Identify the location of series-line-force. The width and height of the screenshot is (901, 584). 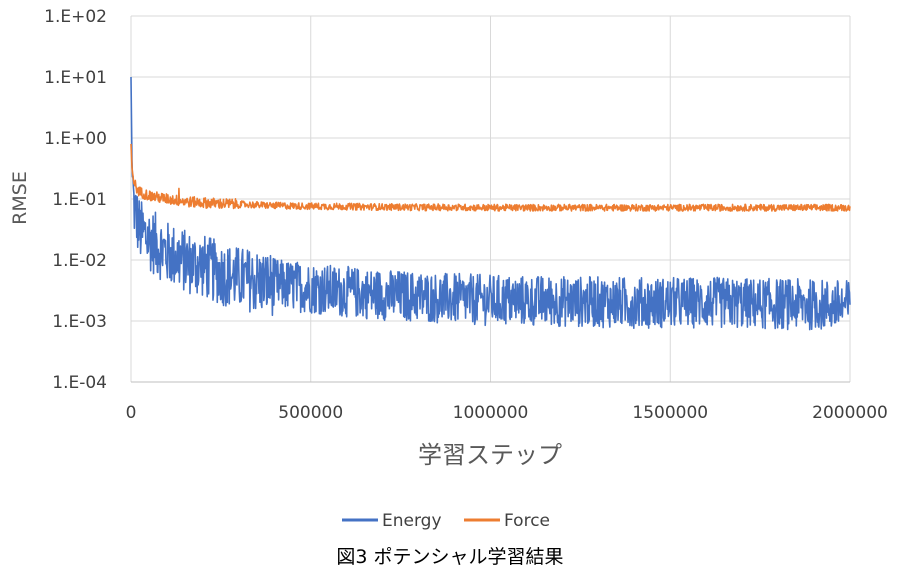
(490, 177).